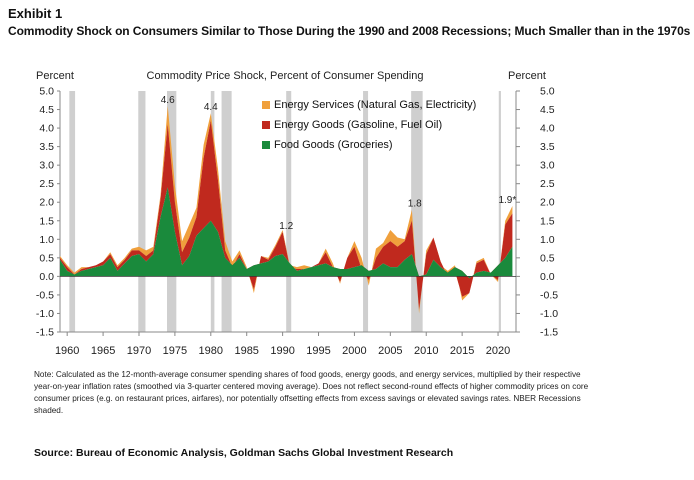 The height and width of the screenshot is (480, 694). What do you see at coordinates (46, 258) in the screenshot?
I see `y-tick-left-9: 0.5` at bounding box center [46, 258].